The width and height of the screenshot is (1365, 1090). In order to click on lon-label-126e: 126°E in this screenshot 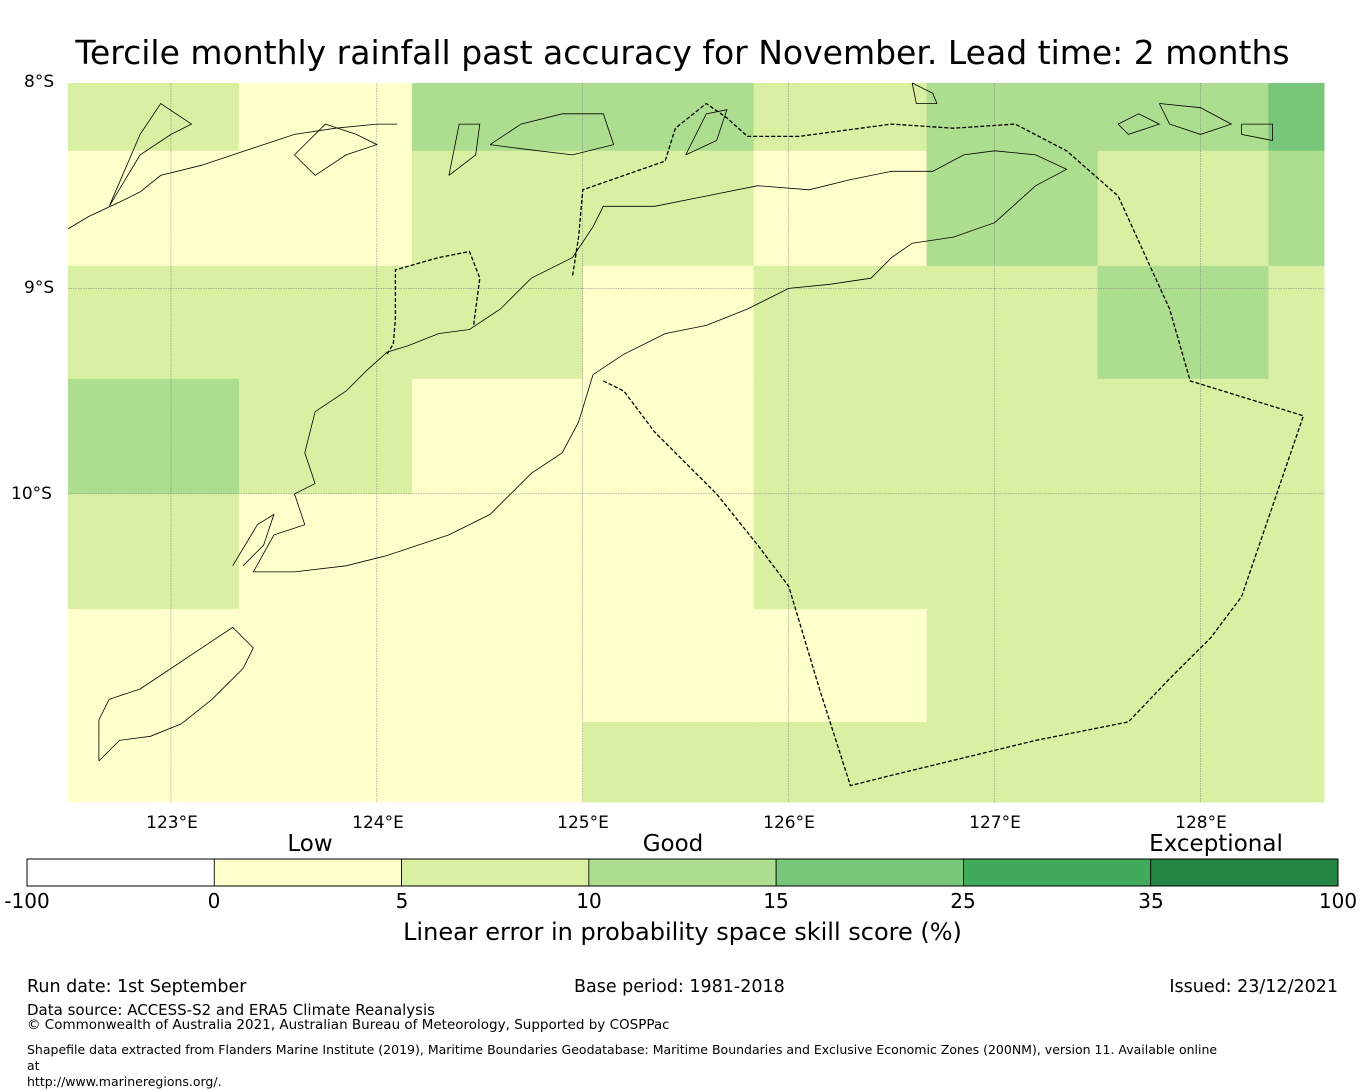, I will do `click(789, 823)`.